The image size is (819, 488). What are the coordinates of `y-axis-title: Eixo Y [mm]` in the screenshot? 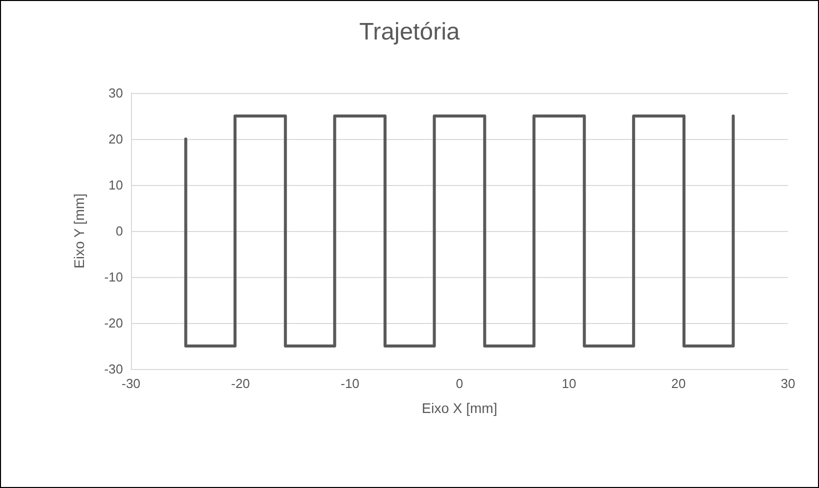 It's located at (79, 231).